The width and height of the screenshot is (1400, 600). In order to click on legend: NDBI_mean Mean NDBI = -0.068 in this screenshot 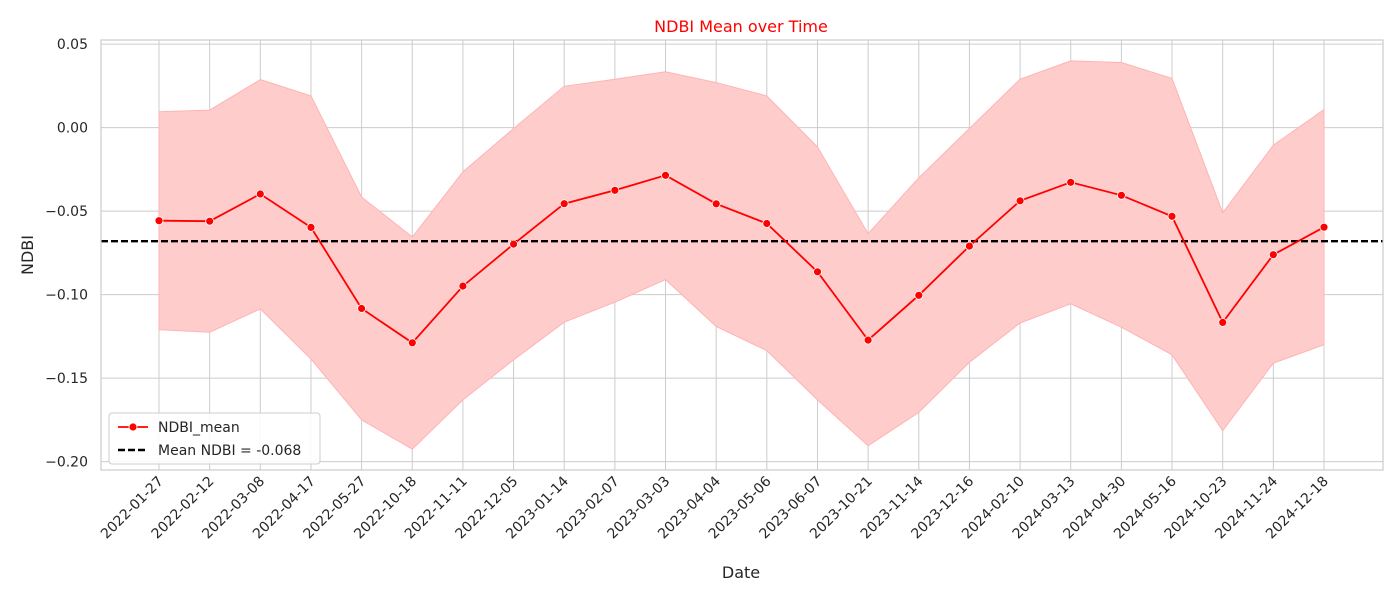, I will do `click(214, 438)`.